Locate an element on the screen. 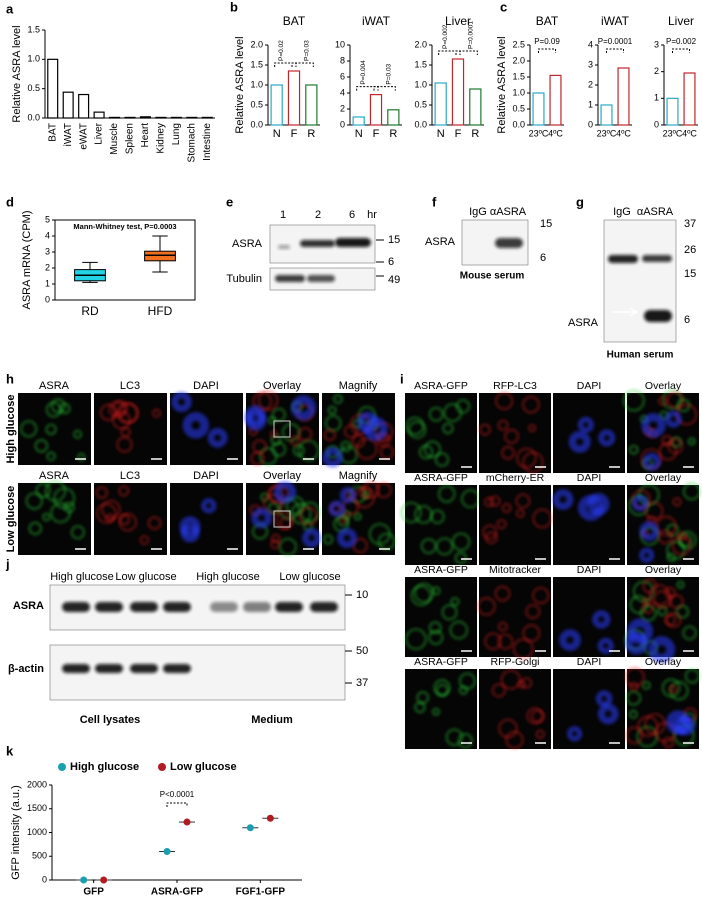 This screenshot has width=702, height=899. p-value: P=0.0001 is located at coordinates (470, 35).